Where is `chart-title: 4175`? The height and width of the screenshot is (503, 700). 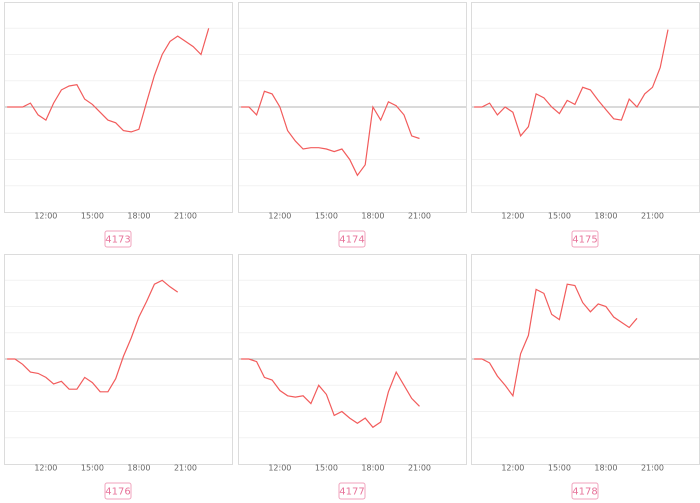 chart-title: 4175 is located at coordinates (584, 240).